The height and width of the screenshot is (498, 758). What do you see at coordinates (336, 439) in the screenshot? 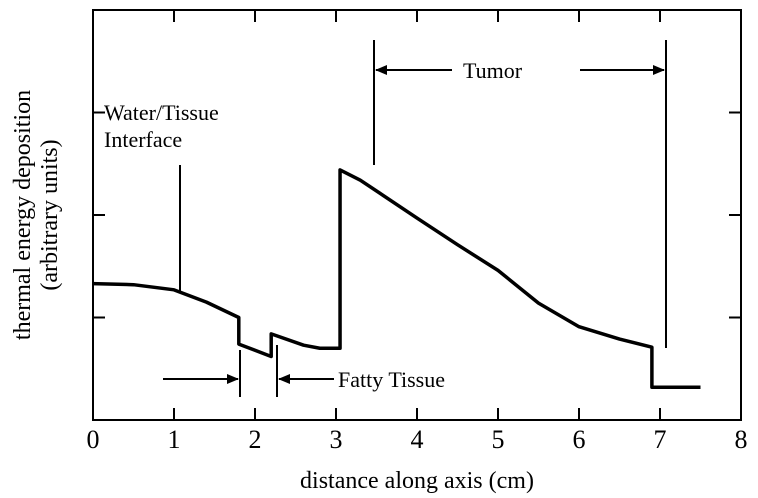
I see `x-tick-label: 3` at bounding box center [336, 439].